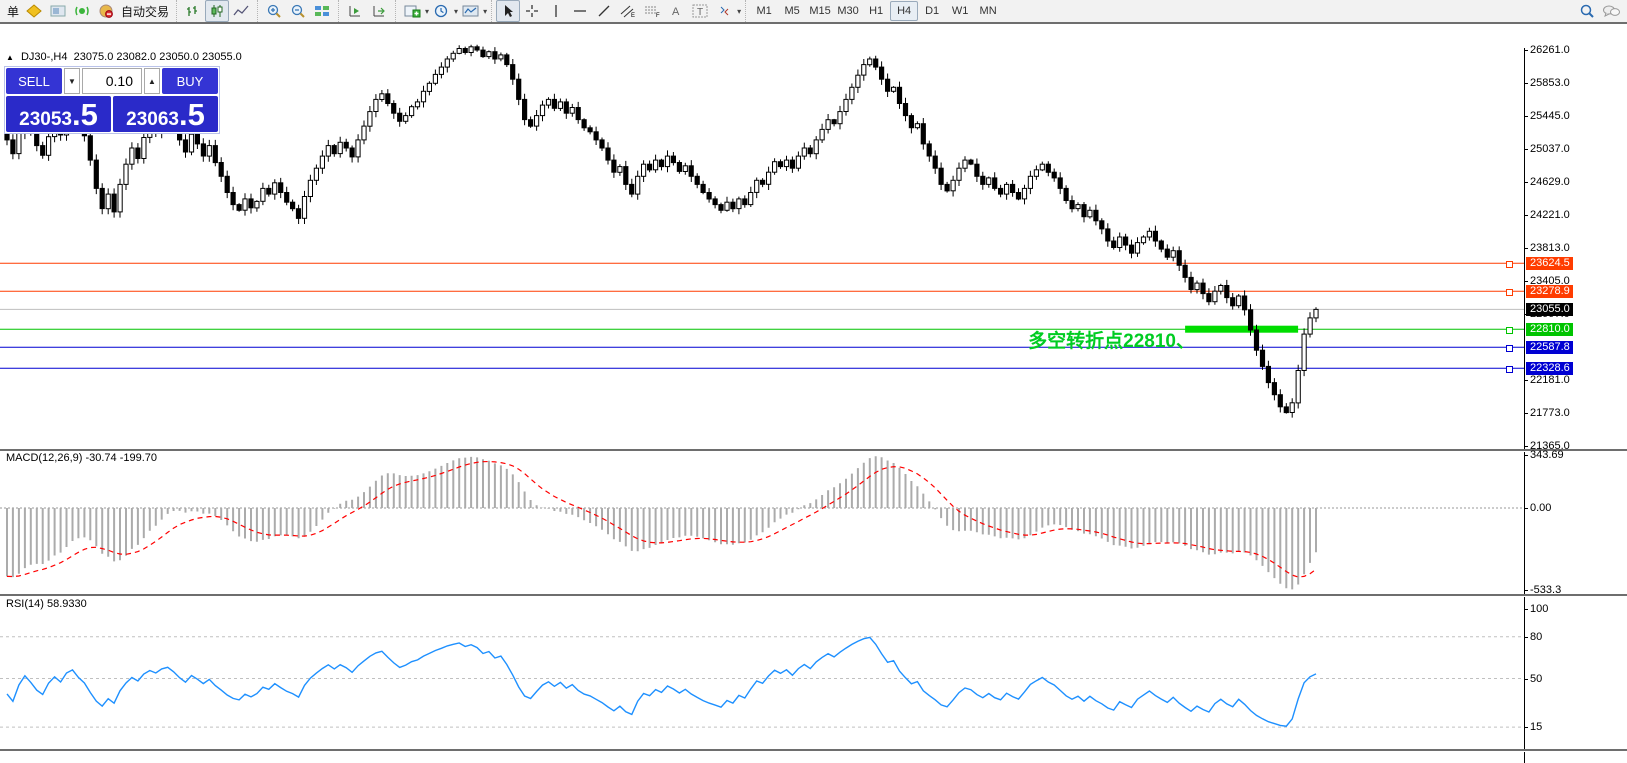  Describe the element at coordinates (470, 11) in the screenshot. I see `template-icon` at that location.